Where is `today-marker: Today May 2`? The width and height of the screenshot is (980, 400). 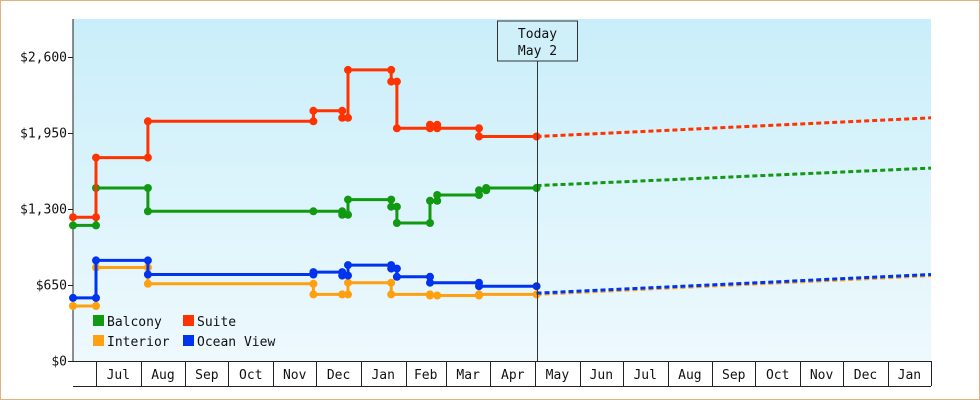
today-marker: Today May 2 is located at coordinates (537, 190).